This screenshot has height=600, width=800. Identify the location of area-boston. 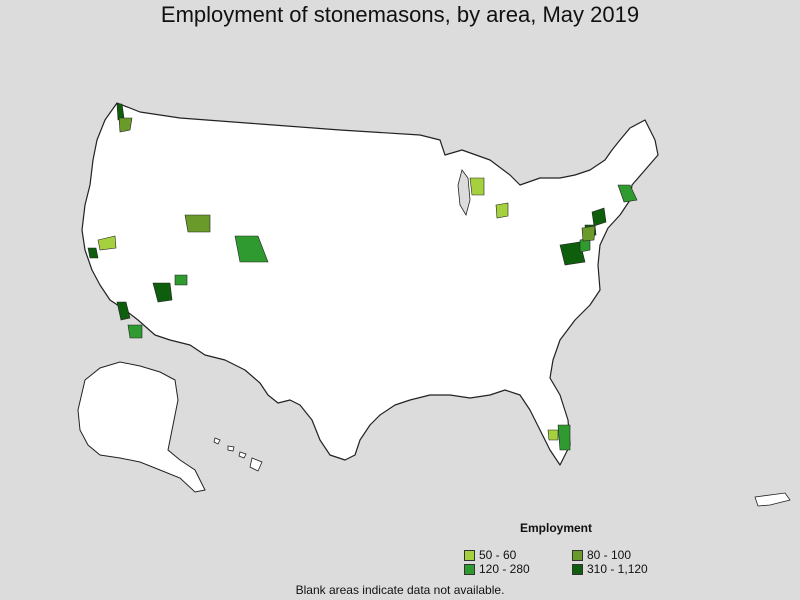
(627, 193).